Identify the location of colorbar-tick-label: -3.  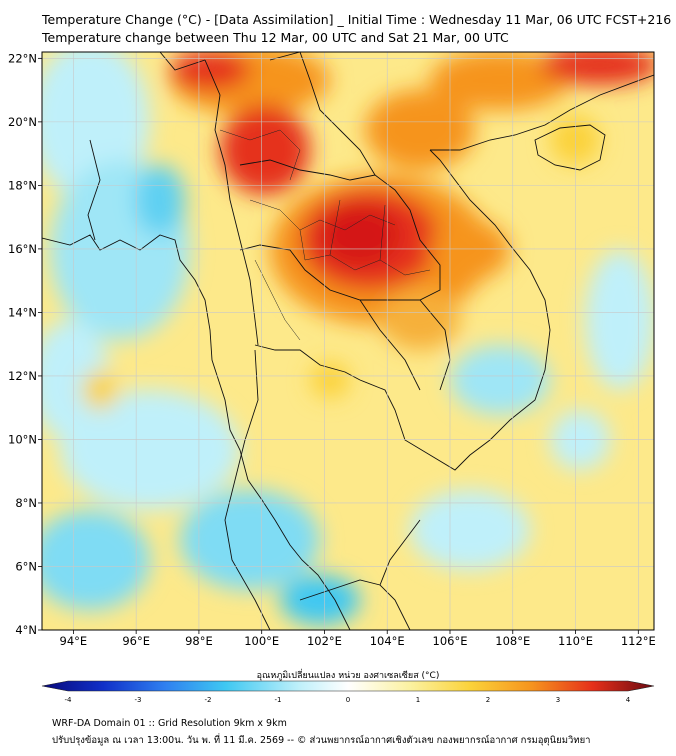
(138, 700).